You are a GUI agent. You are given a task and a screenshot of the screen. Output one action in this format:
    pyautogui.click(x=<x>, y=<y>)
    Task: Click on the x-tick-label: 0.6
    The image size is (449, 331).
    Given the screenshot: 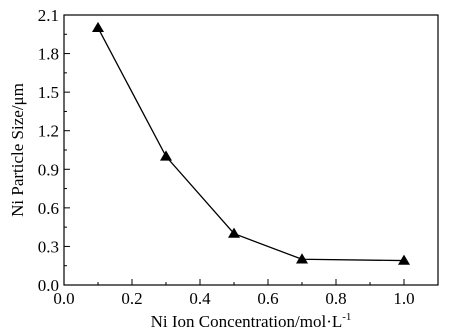 What is the action you would take?
    pyautogui.click(x=267, y=298)
    